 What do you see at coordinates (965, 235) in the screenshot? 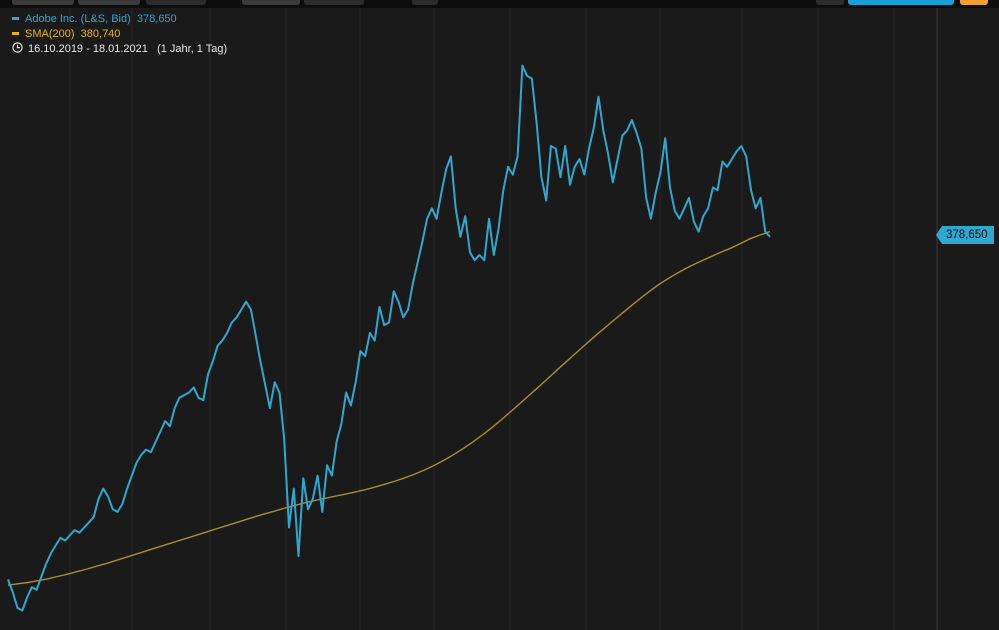
I see `current-price-tag: 378,650` at bounding box center [965, 235].